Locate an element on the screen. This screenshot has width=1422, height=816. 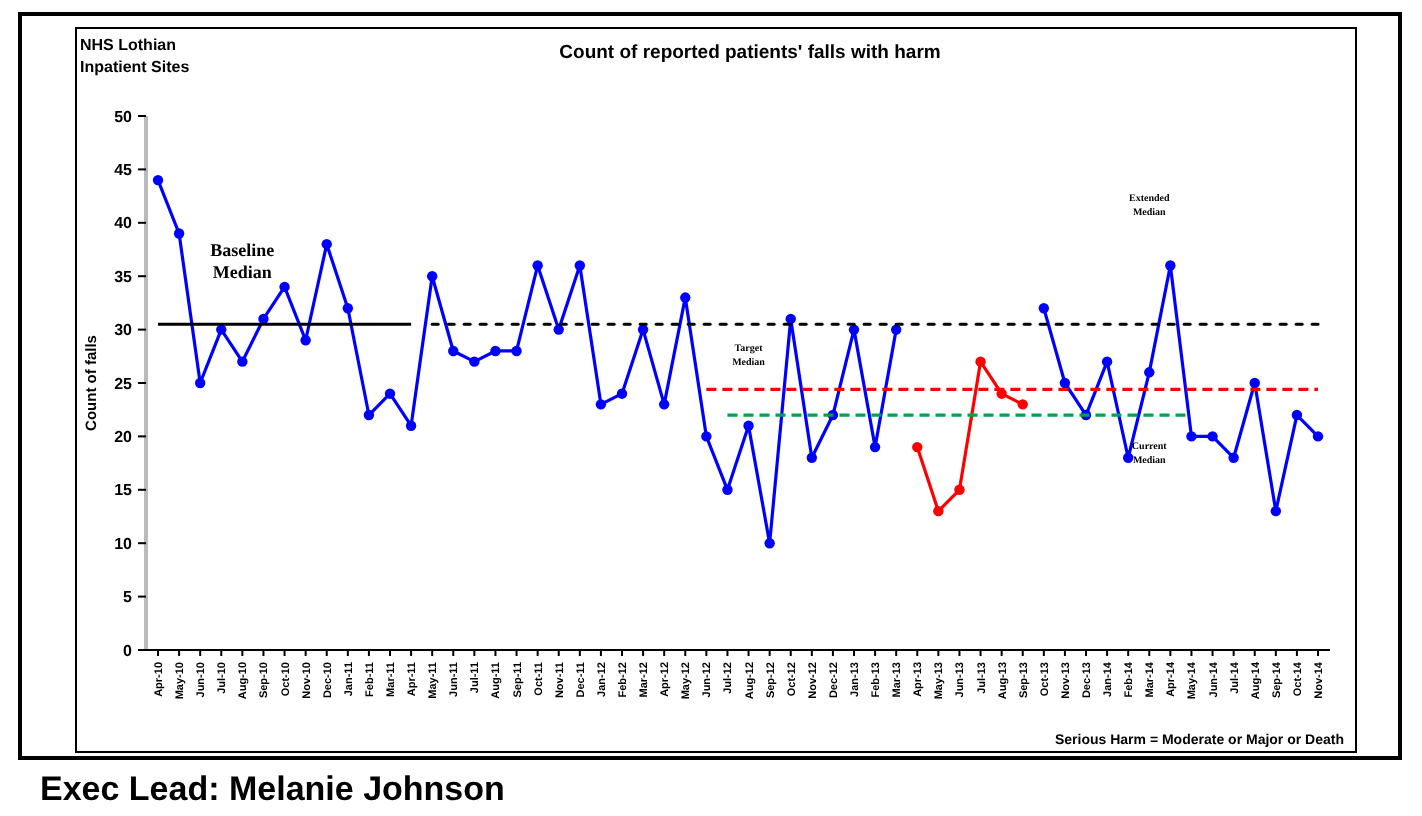
y-tick-label: 40 is located at coordinates (124, 223).